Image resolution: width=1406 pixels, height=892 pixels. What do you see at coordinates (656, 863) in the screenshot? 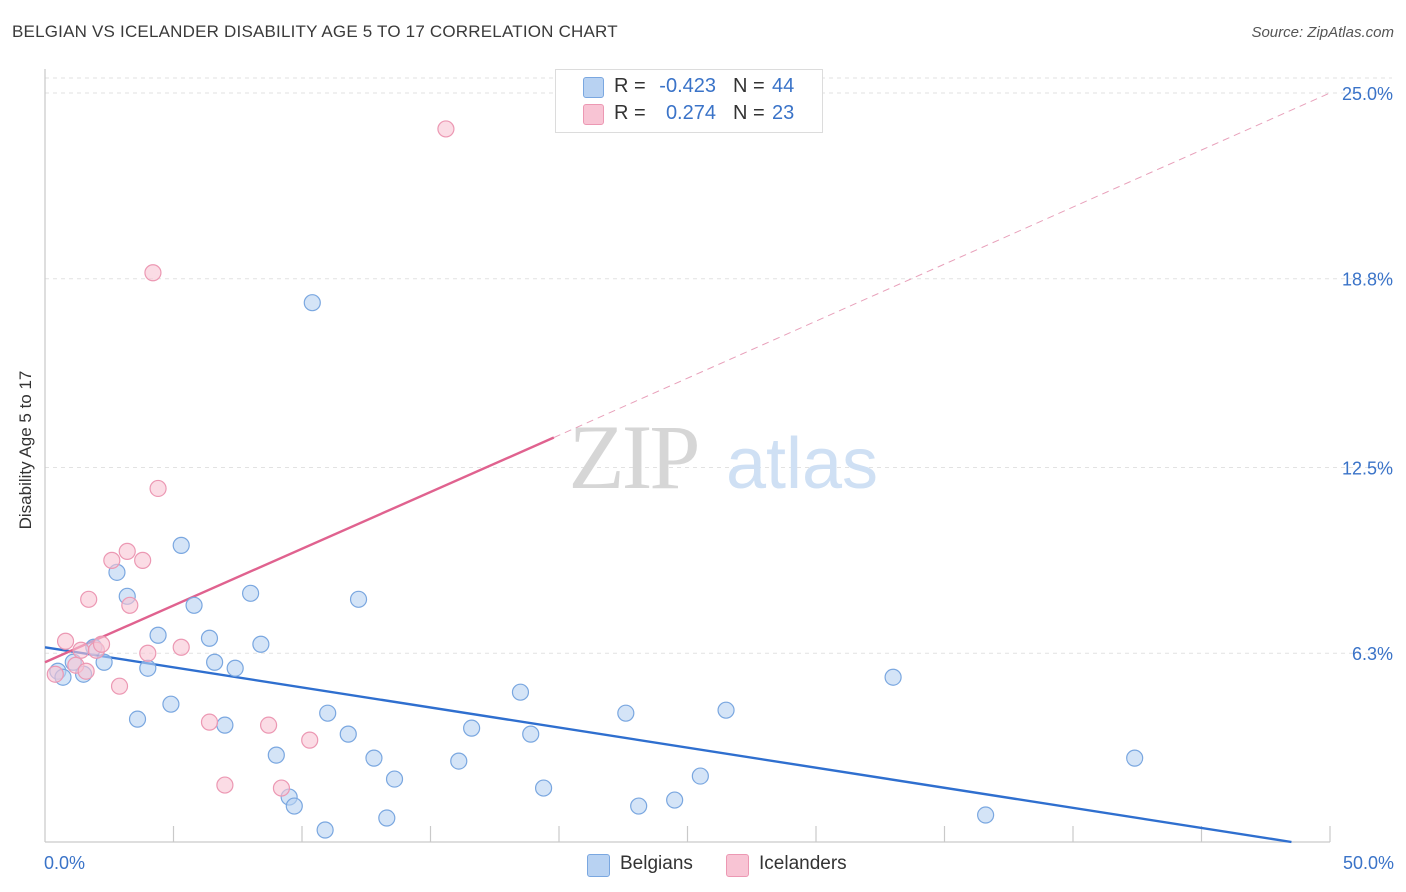
I see `belgians-legend-label: Belgians` at bounding box center [656, 863].